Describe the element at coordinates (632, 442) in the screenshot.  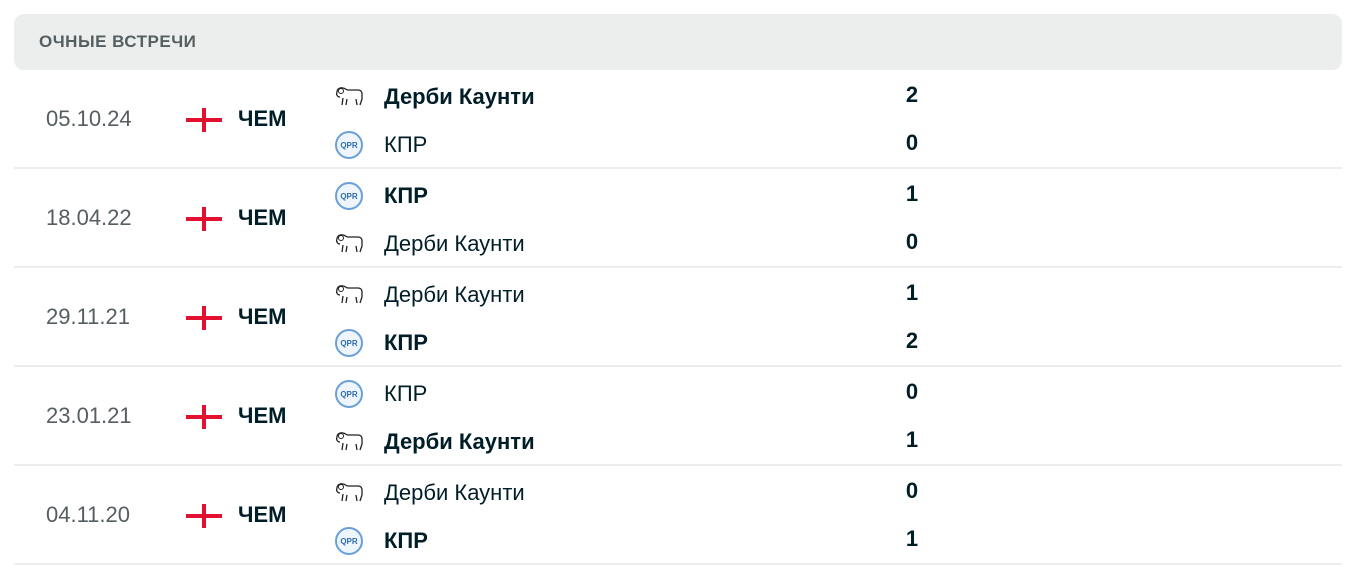
I see `team-away: Дерби Каунти 1` at that location.